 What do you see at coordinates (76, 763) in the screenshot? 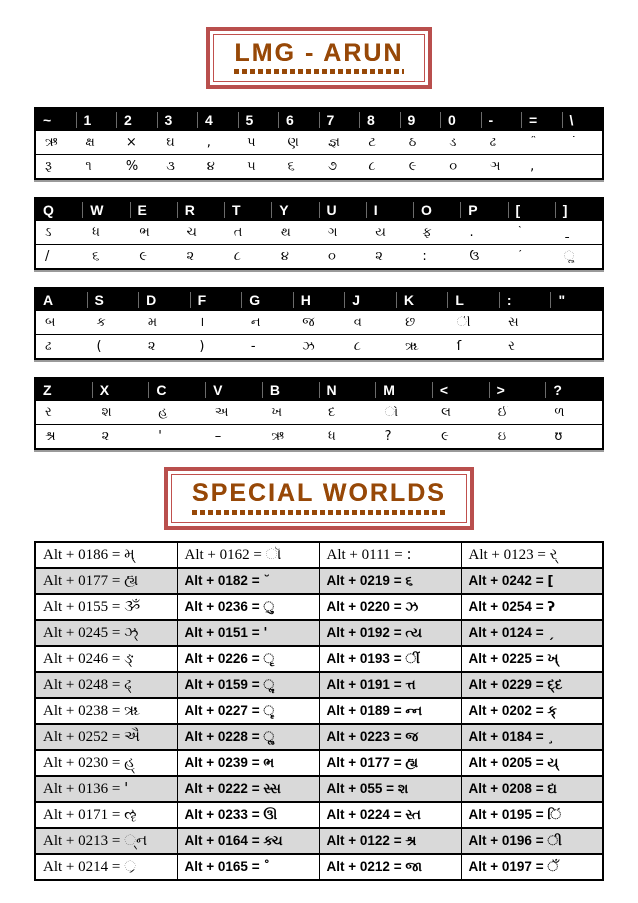
I see `alt-code: Alt + 0230` at bounding box center [76, 763].